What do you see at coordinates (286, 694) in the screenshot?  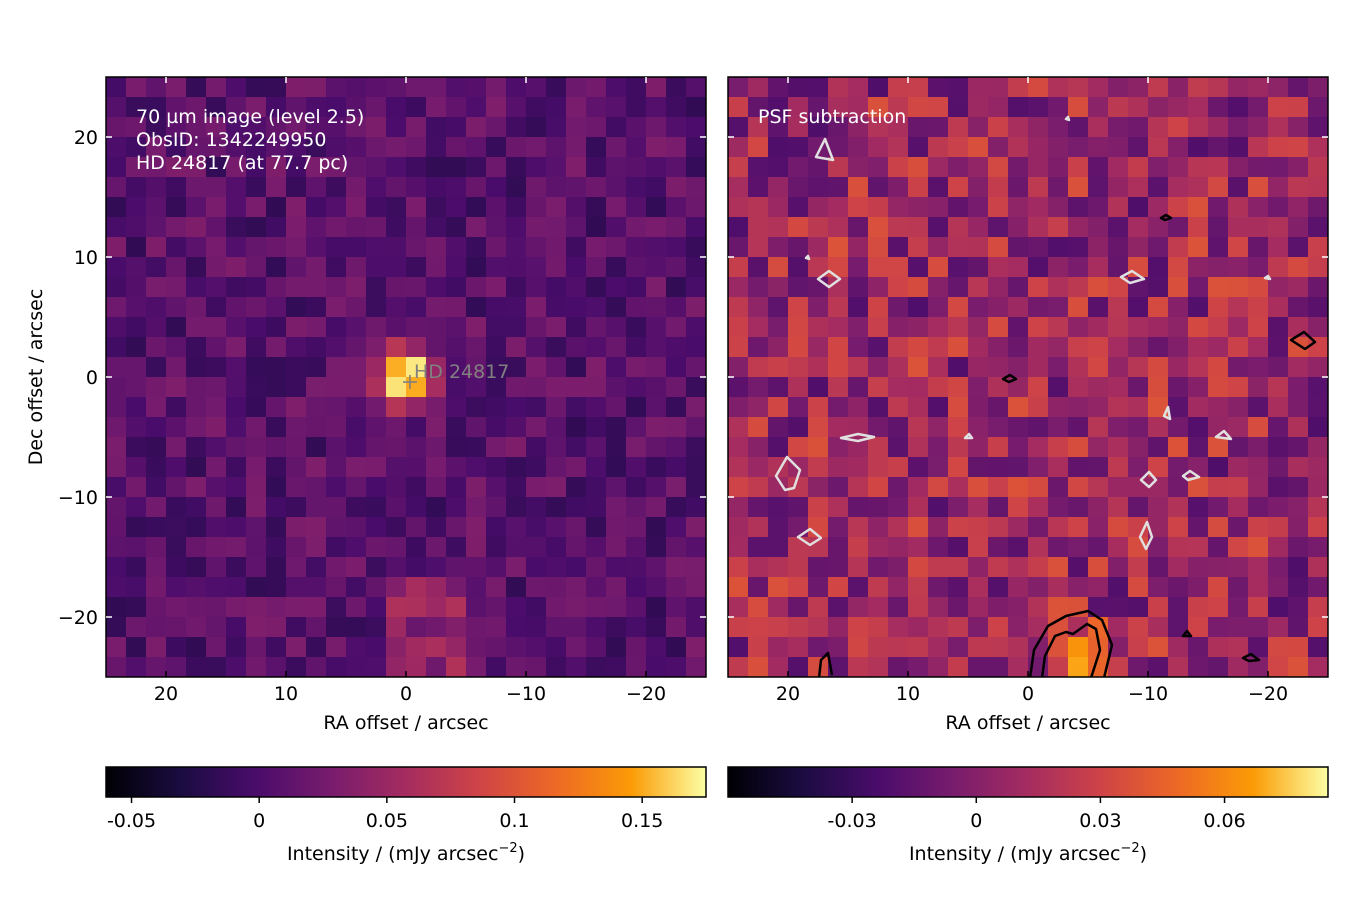 I see `x-tick-label: 10` at bounding box center [286, 694].